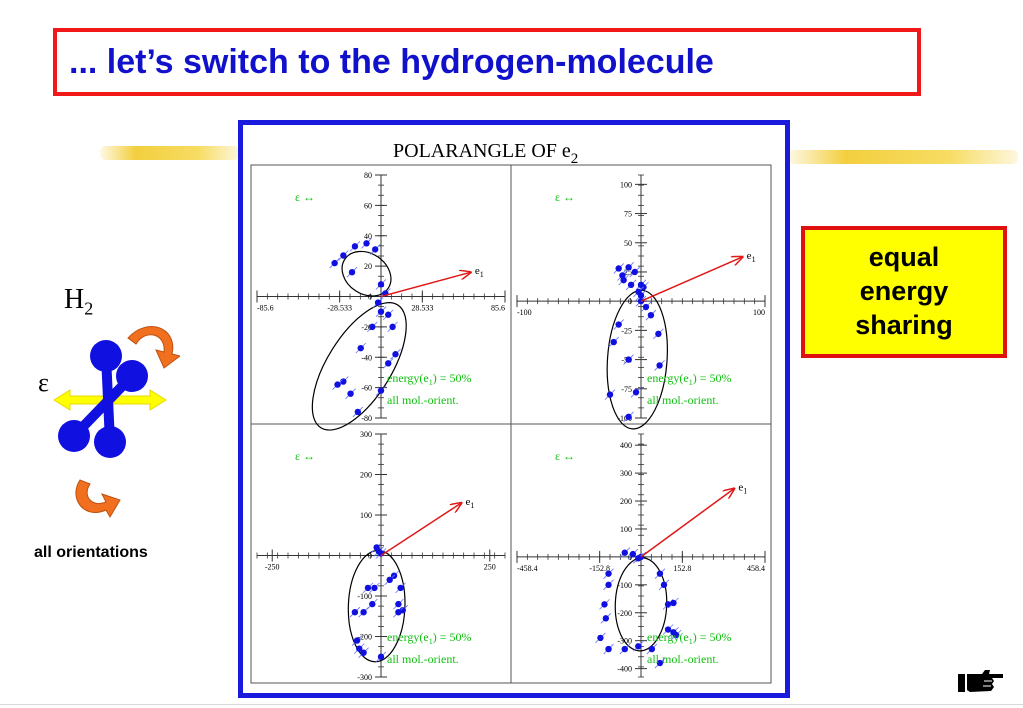 Image resolution: width=1023 pixels, height=708 pixels. Describe the element at coordinates (74, 299) in the screenshot. I see `molecule-label-text: H` at that location.